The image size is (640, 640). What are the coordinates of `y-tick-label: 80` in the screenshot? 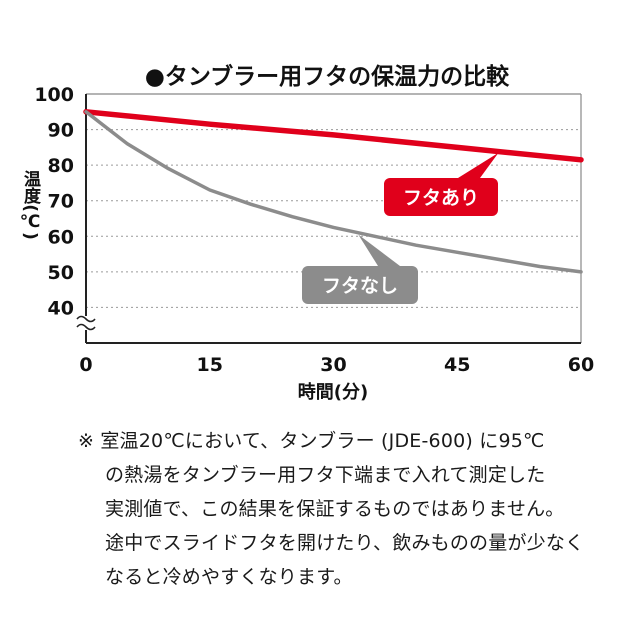 It's located at (61, 166).